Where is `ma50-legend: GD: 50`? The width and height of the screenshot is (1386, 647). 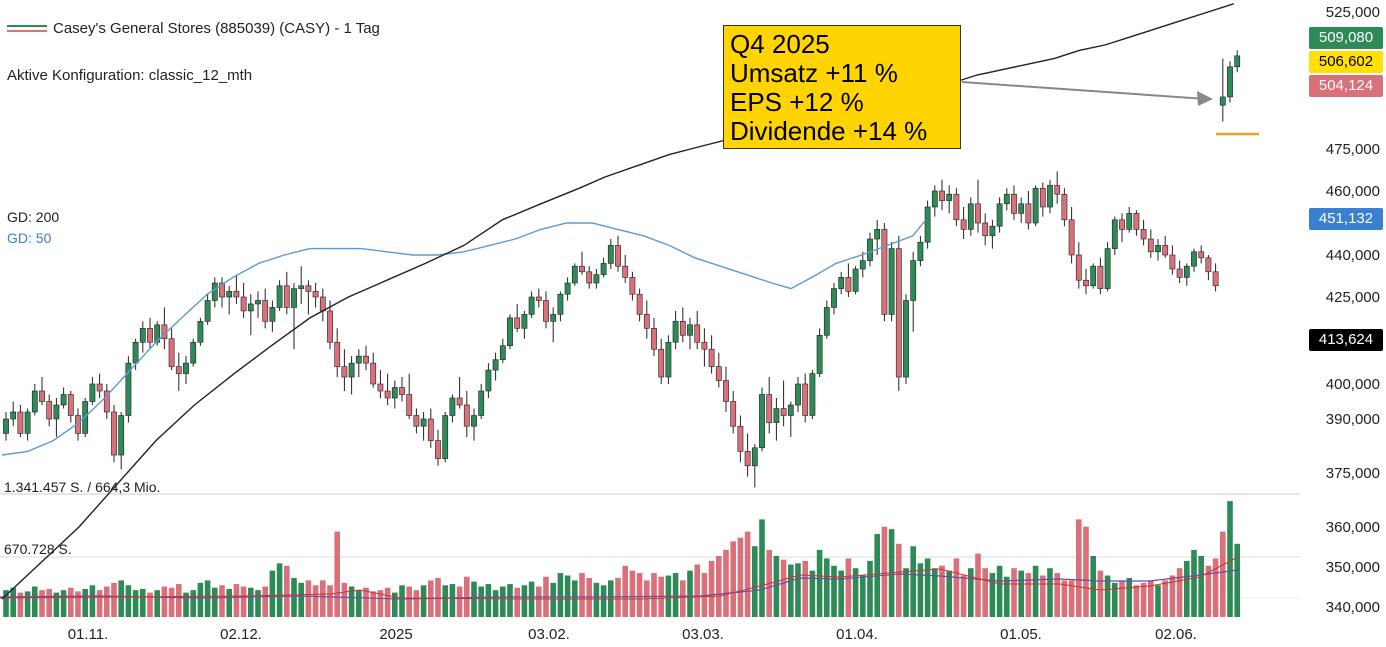
ma50-legend: GD: 50 is located at coordinates (29, 238).